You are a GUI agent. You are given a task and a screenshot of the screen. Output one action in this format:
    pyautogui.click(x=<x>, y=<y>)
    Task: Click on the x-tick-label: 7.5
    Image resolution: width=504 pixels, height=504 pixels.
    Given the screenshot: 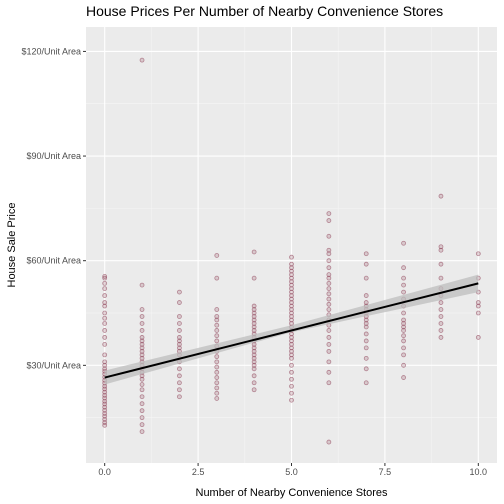 What is the action you would take?
    pyautogui.click(x=385, y=472)
    